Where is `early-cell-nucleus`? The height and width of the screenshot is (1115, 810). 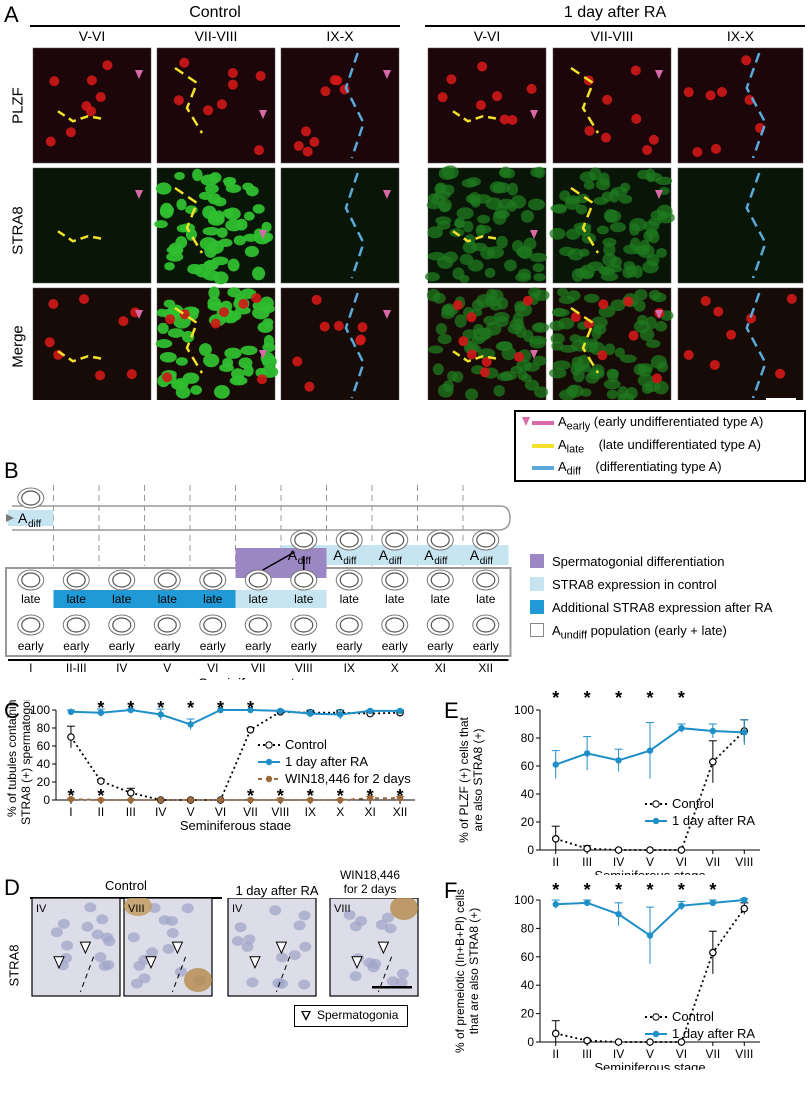
early-cell-nucleus is located at coordinates (258, 625).